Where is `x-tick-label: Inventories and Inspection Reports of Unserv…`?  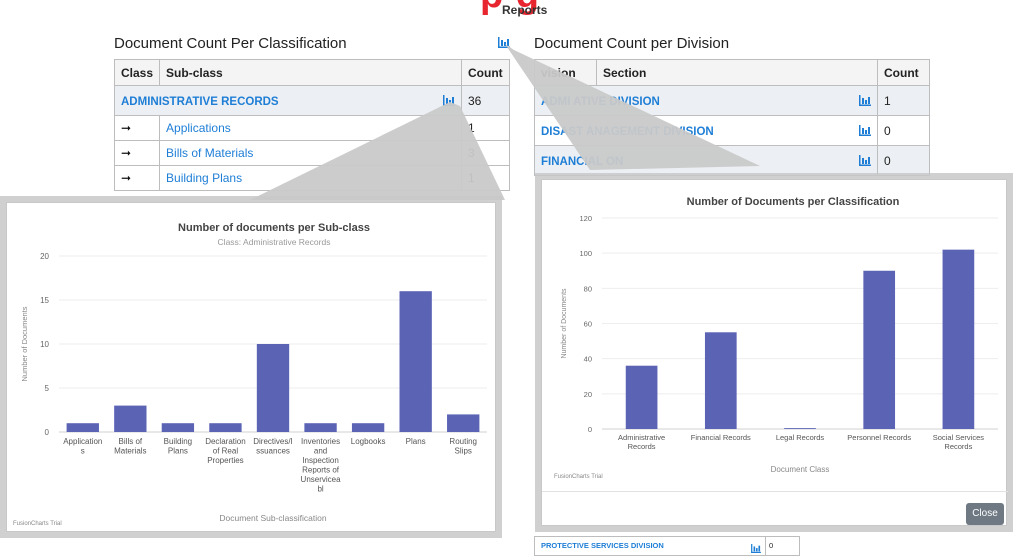
x-tick-label: Inventories and Inspection Reports of Unserv… is located at coordinates (321, 465).